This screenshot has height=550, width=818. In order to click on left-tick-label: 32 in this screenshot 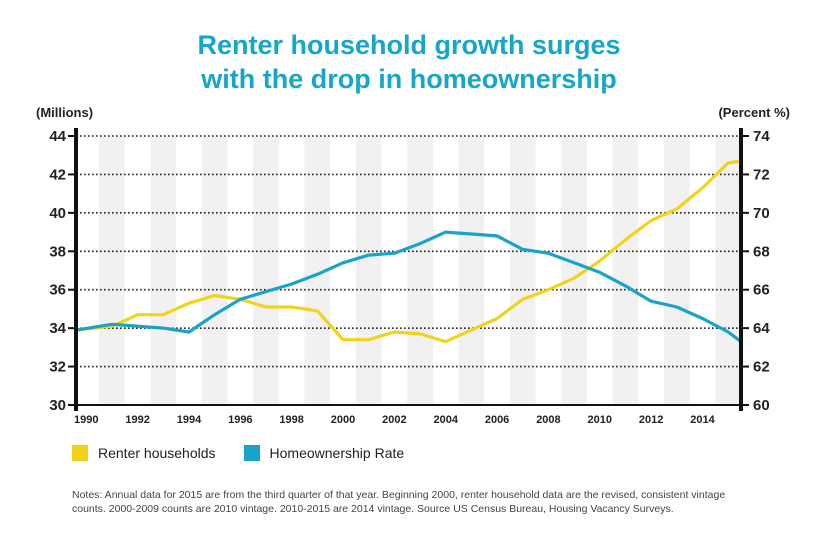, I will do `click(57, 367)`.